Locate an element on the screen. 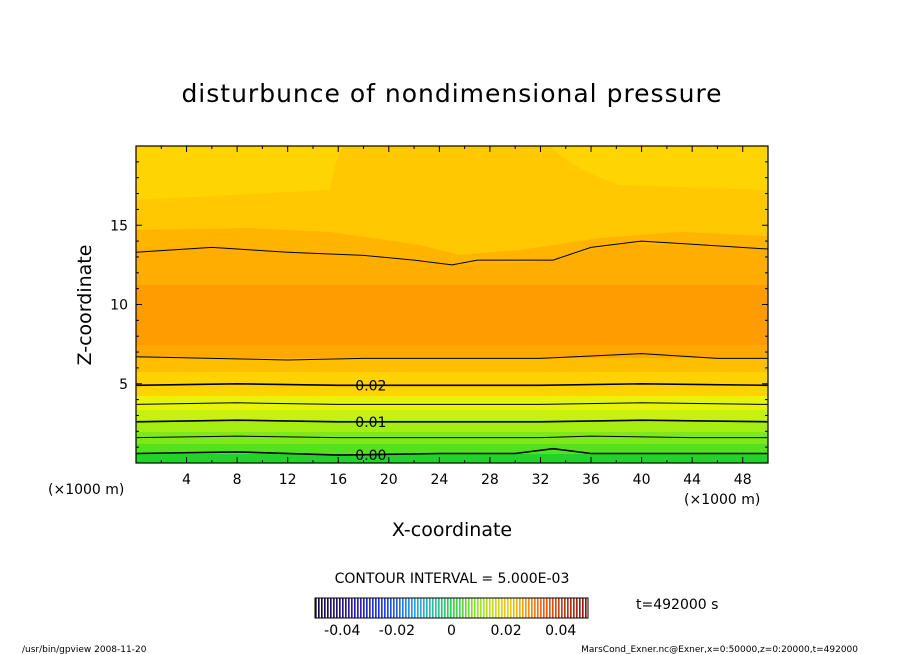 Image resolution: width=904 pixels, height=654 pixels. x-tick-label: 16 is located at coordinates (338, 480).